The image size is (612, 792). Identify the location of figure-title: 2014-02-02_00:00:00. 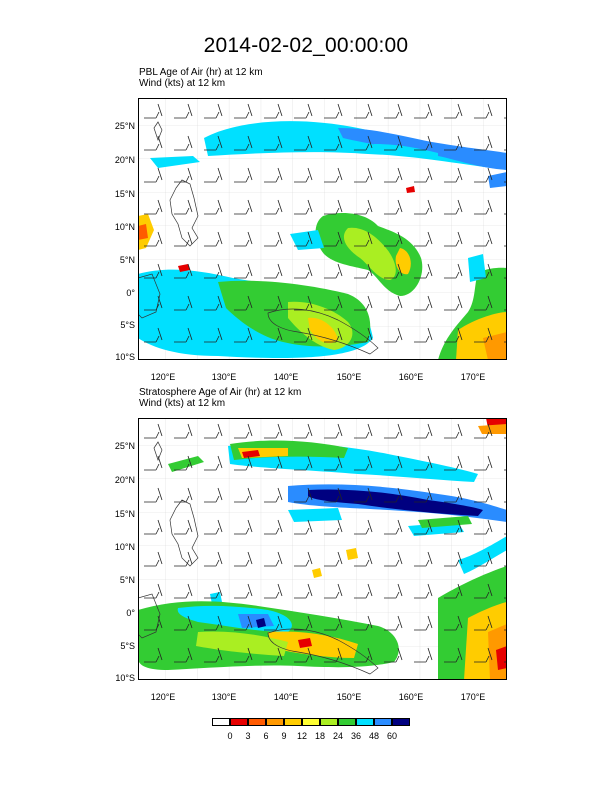
(306, 45).